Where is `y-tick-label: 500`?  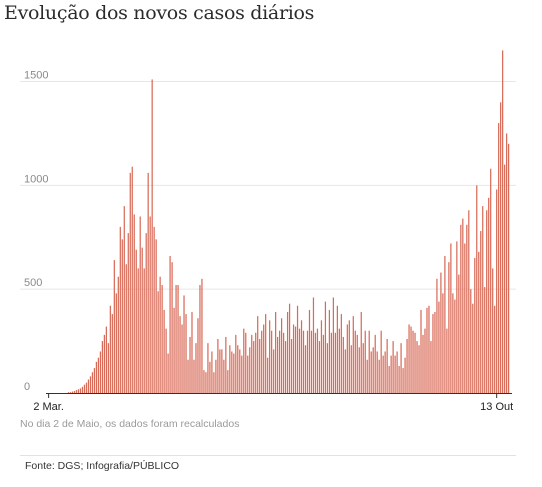 y-tick-label: 500 is located at coordinates (33, 283).